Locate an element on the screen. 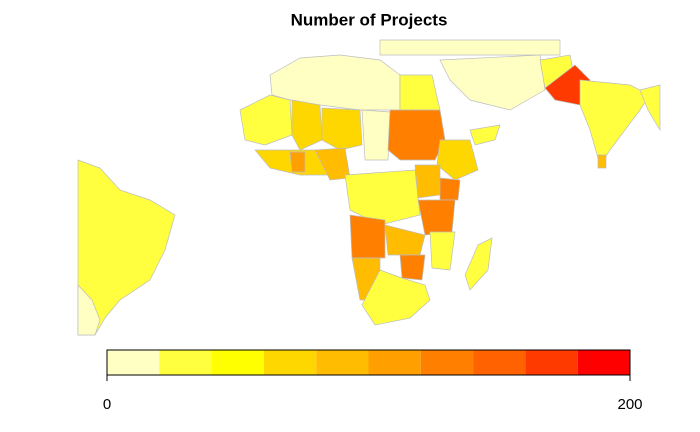 The height and width of the screenshot is (432, 700). colorbar-frame is located at coordinates (368, 362).